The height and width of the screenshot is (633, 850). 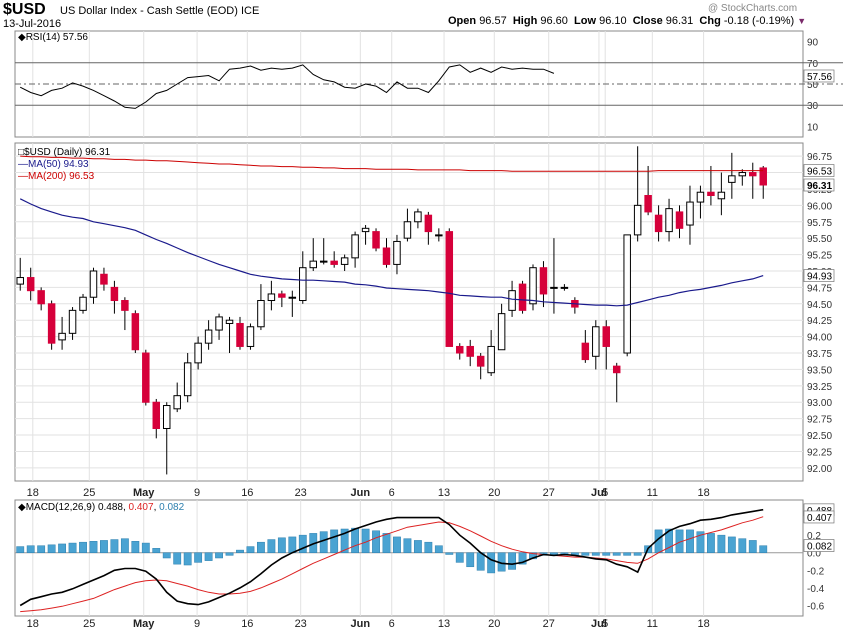 I want to click on macd-tick-label: -0.4, so click(x=816, y=589).